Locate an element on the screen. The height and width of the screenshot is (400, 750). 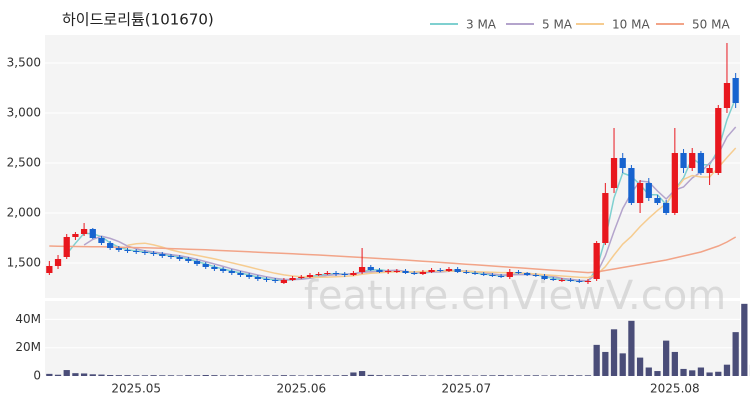
y-tick-label: 2,500 is located at coordinates (24, 163).